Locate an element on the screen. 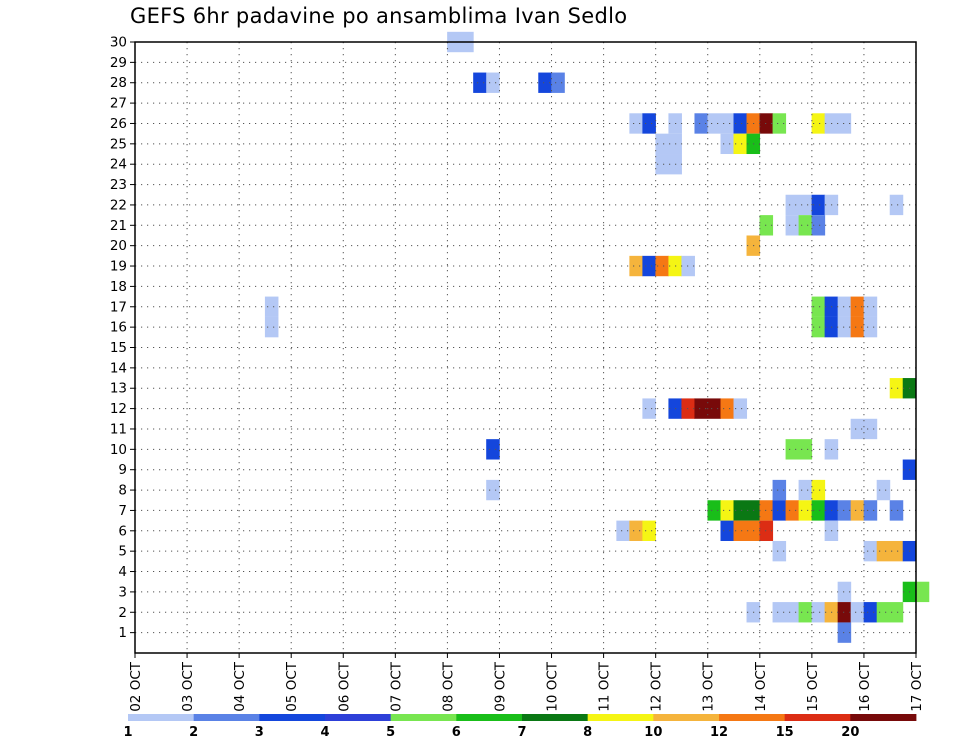  x-tick-label: 03 OCT is located at coordinates (188, 686).